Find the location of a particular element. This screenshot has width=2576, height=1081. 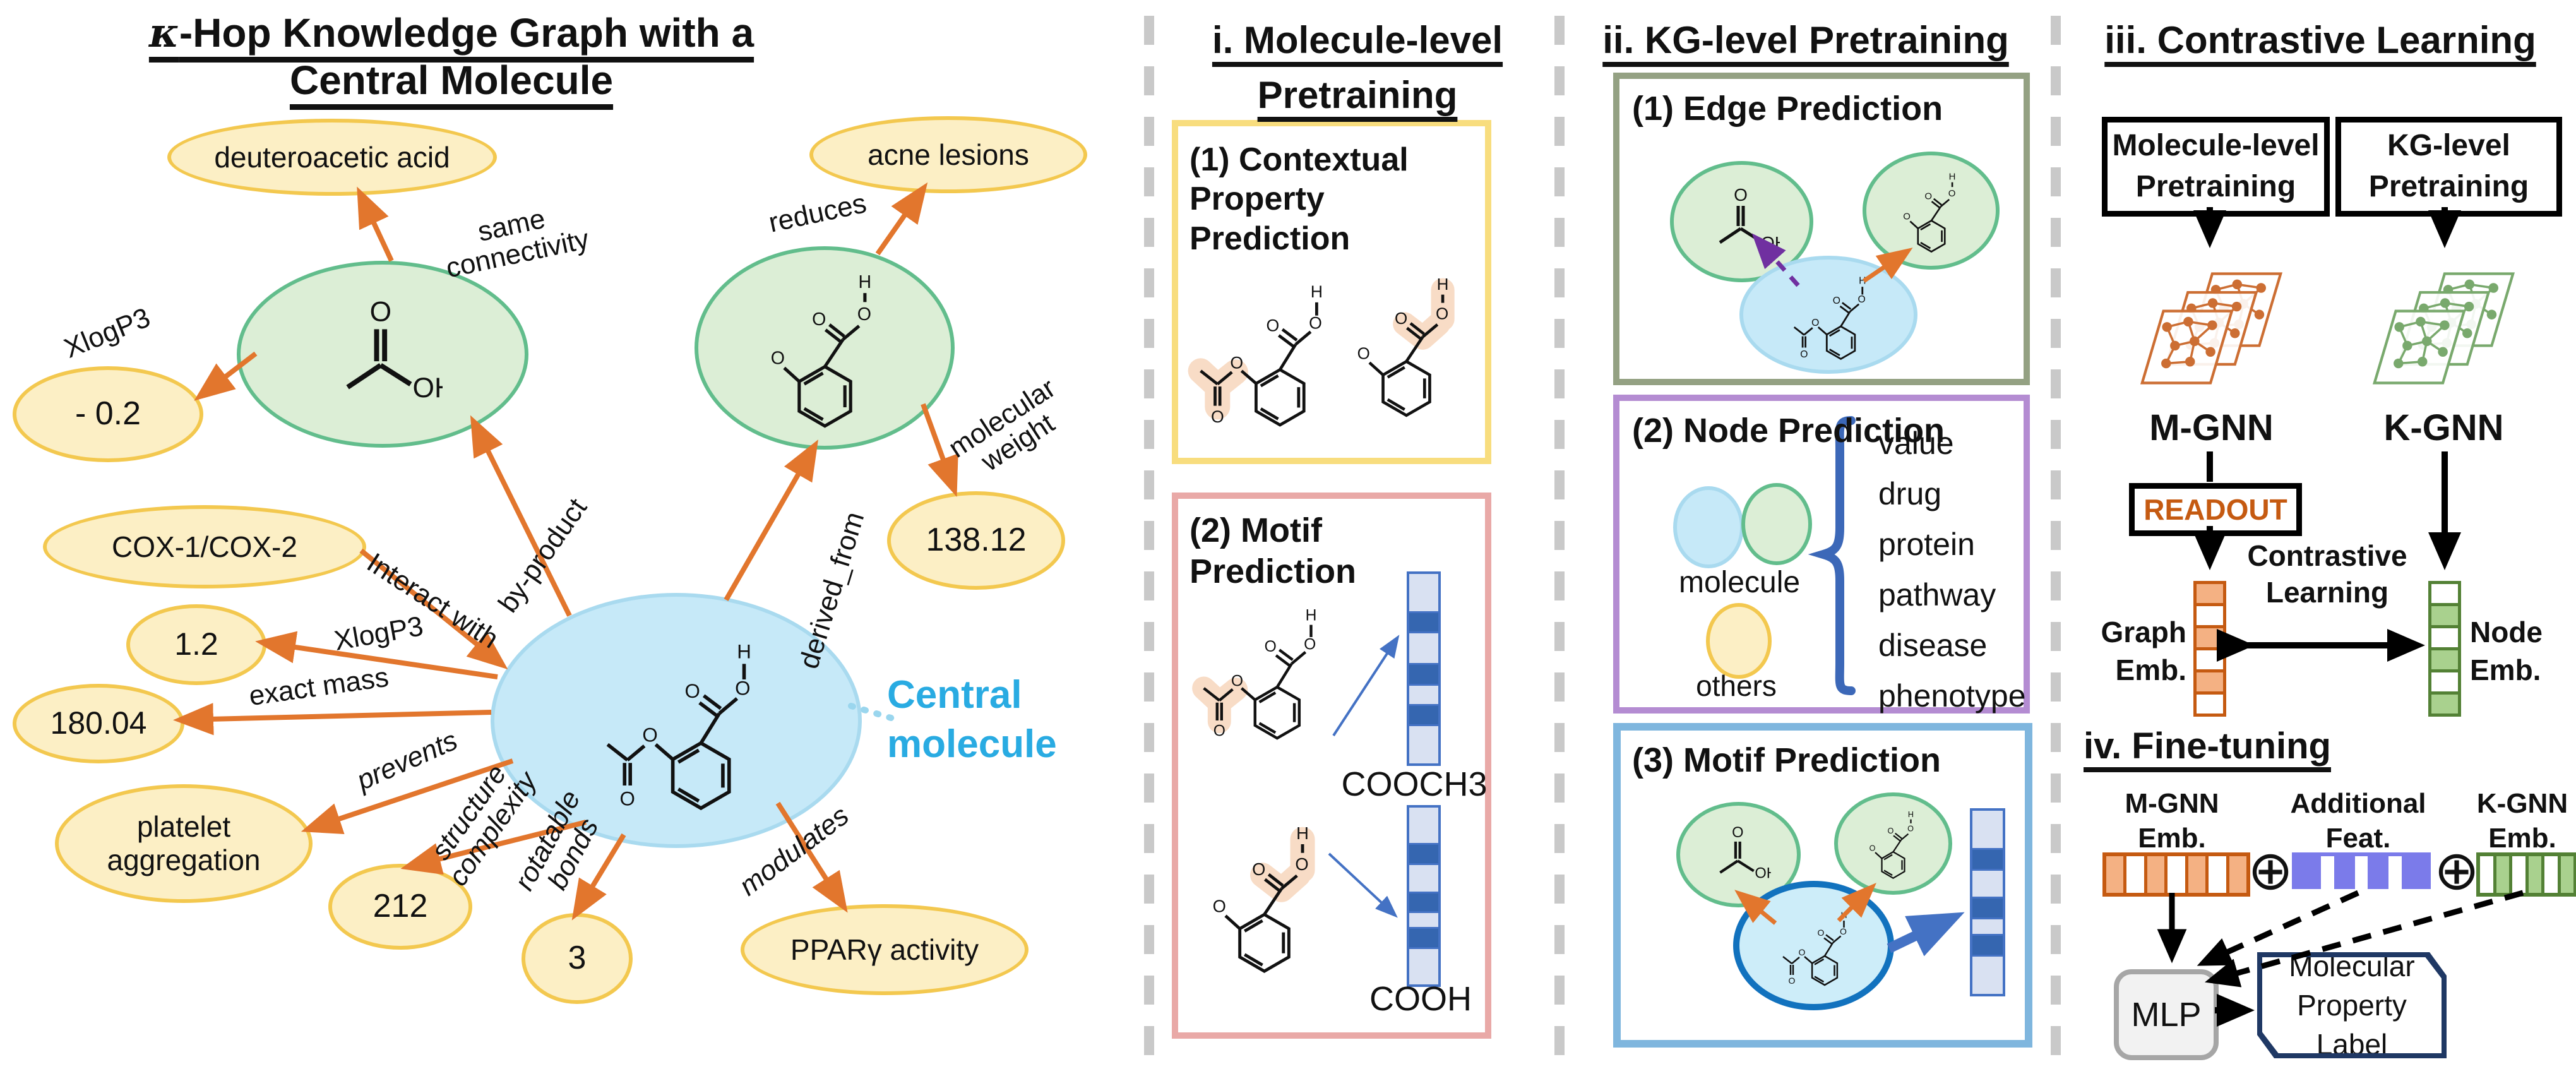

molecular-property-label-box: Molecular Property Label is located at coordinates (2352, 1005).